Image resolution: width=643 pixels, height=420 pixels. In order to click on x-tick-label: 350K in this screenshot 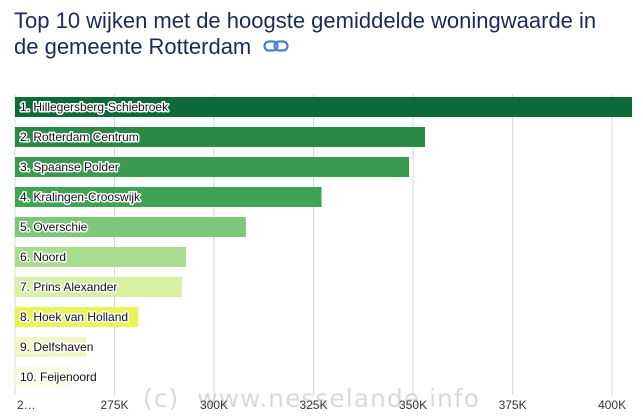, I will do `click(413, 405)`.